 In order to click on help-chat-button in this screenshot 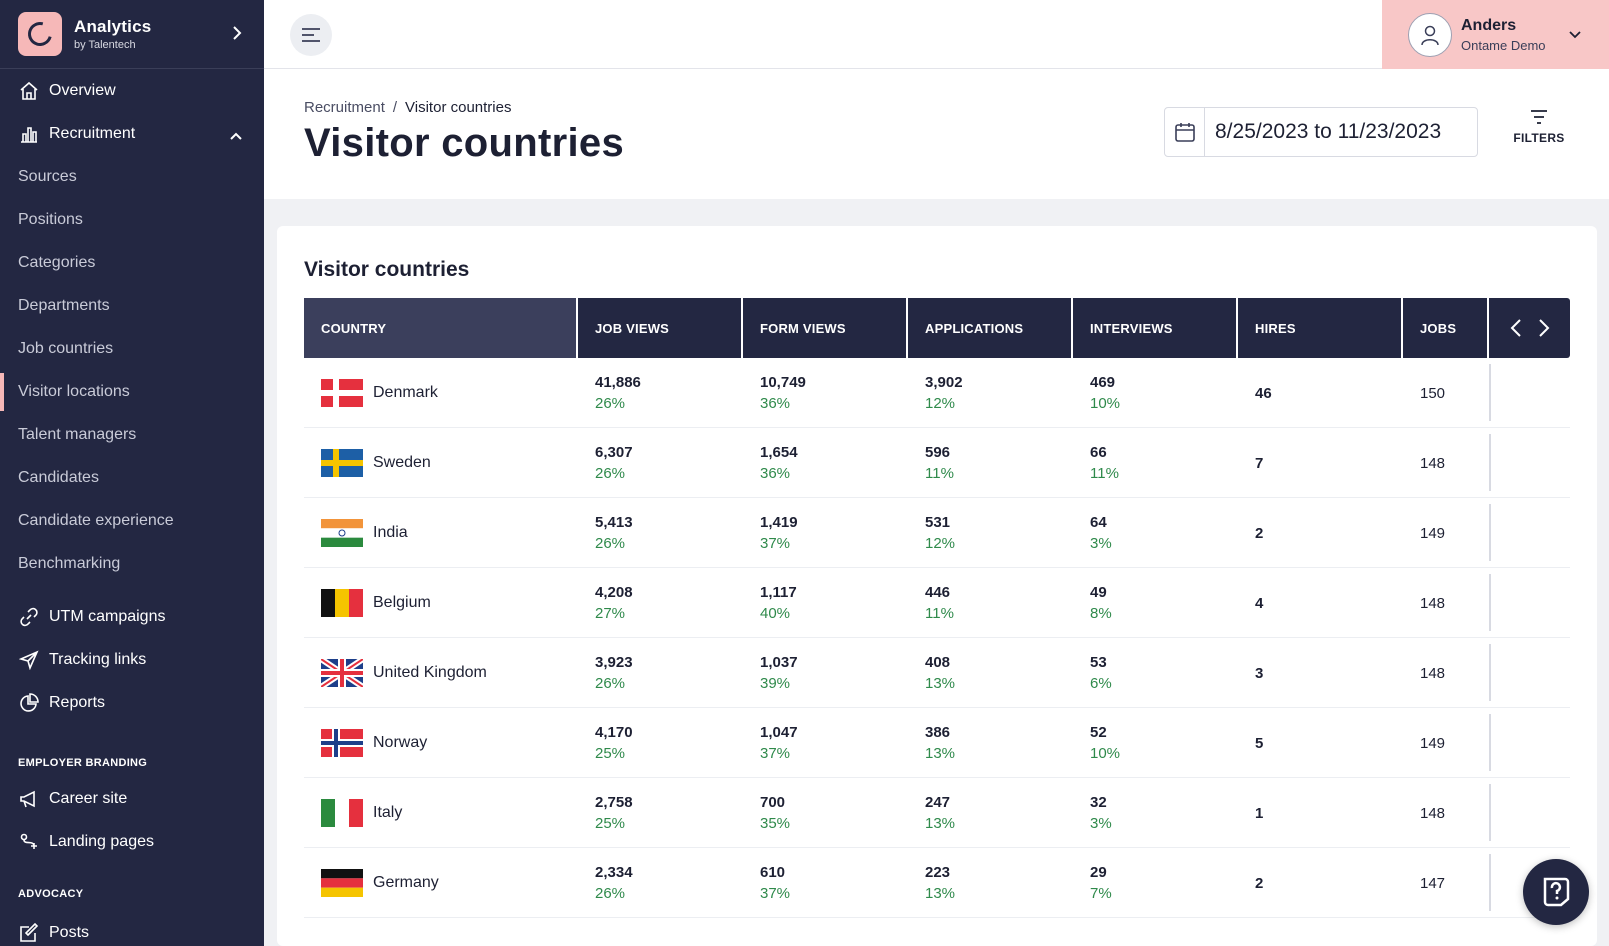, I will do `click(1556, 892)`.